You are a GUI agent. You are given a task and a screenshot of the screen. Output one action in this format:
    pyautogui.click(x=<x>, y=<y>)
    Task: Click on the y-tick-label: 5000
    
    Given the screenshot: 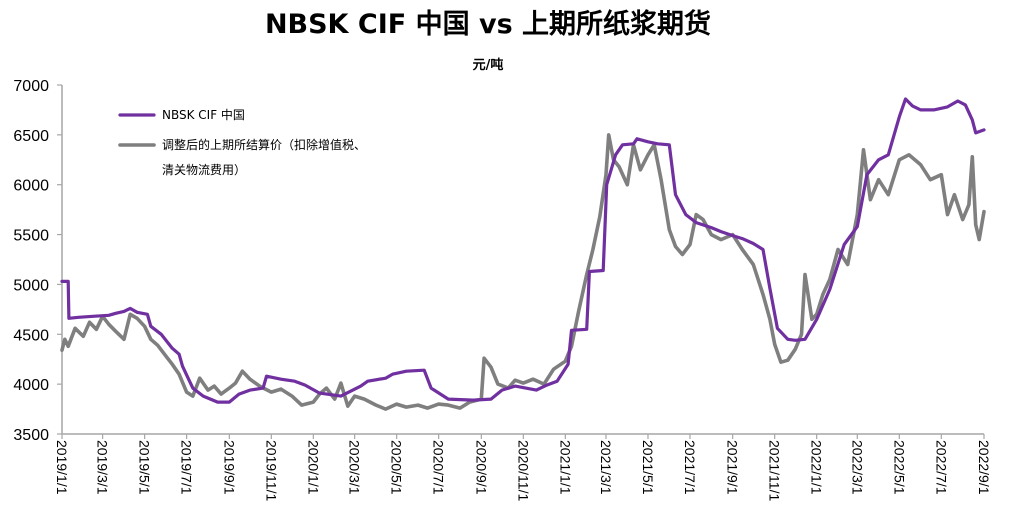 What is the action you would take?
    pyautogui.click(x=31, y=285)
    